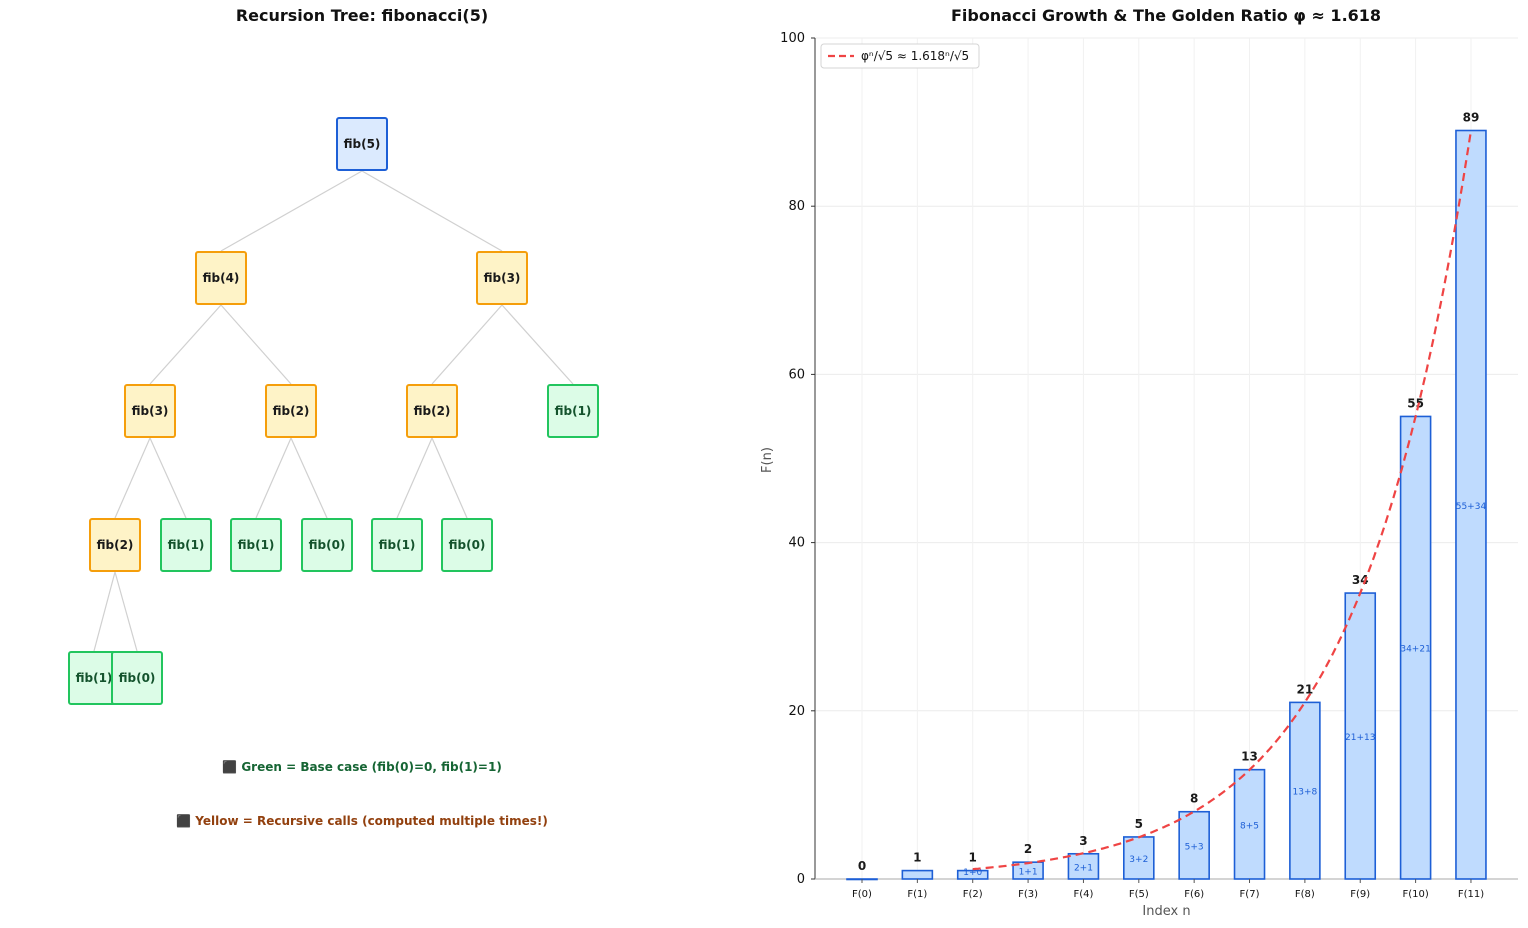  Describe the element at coordinates (1415, 403) in the screenshot. I see `bar-value-label: 55` at that location.